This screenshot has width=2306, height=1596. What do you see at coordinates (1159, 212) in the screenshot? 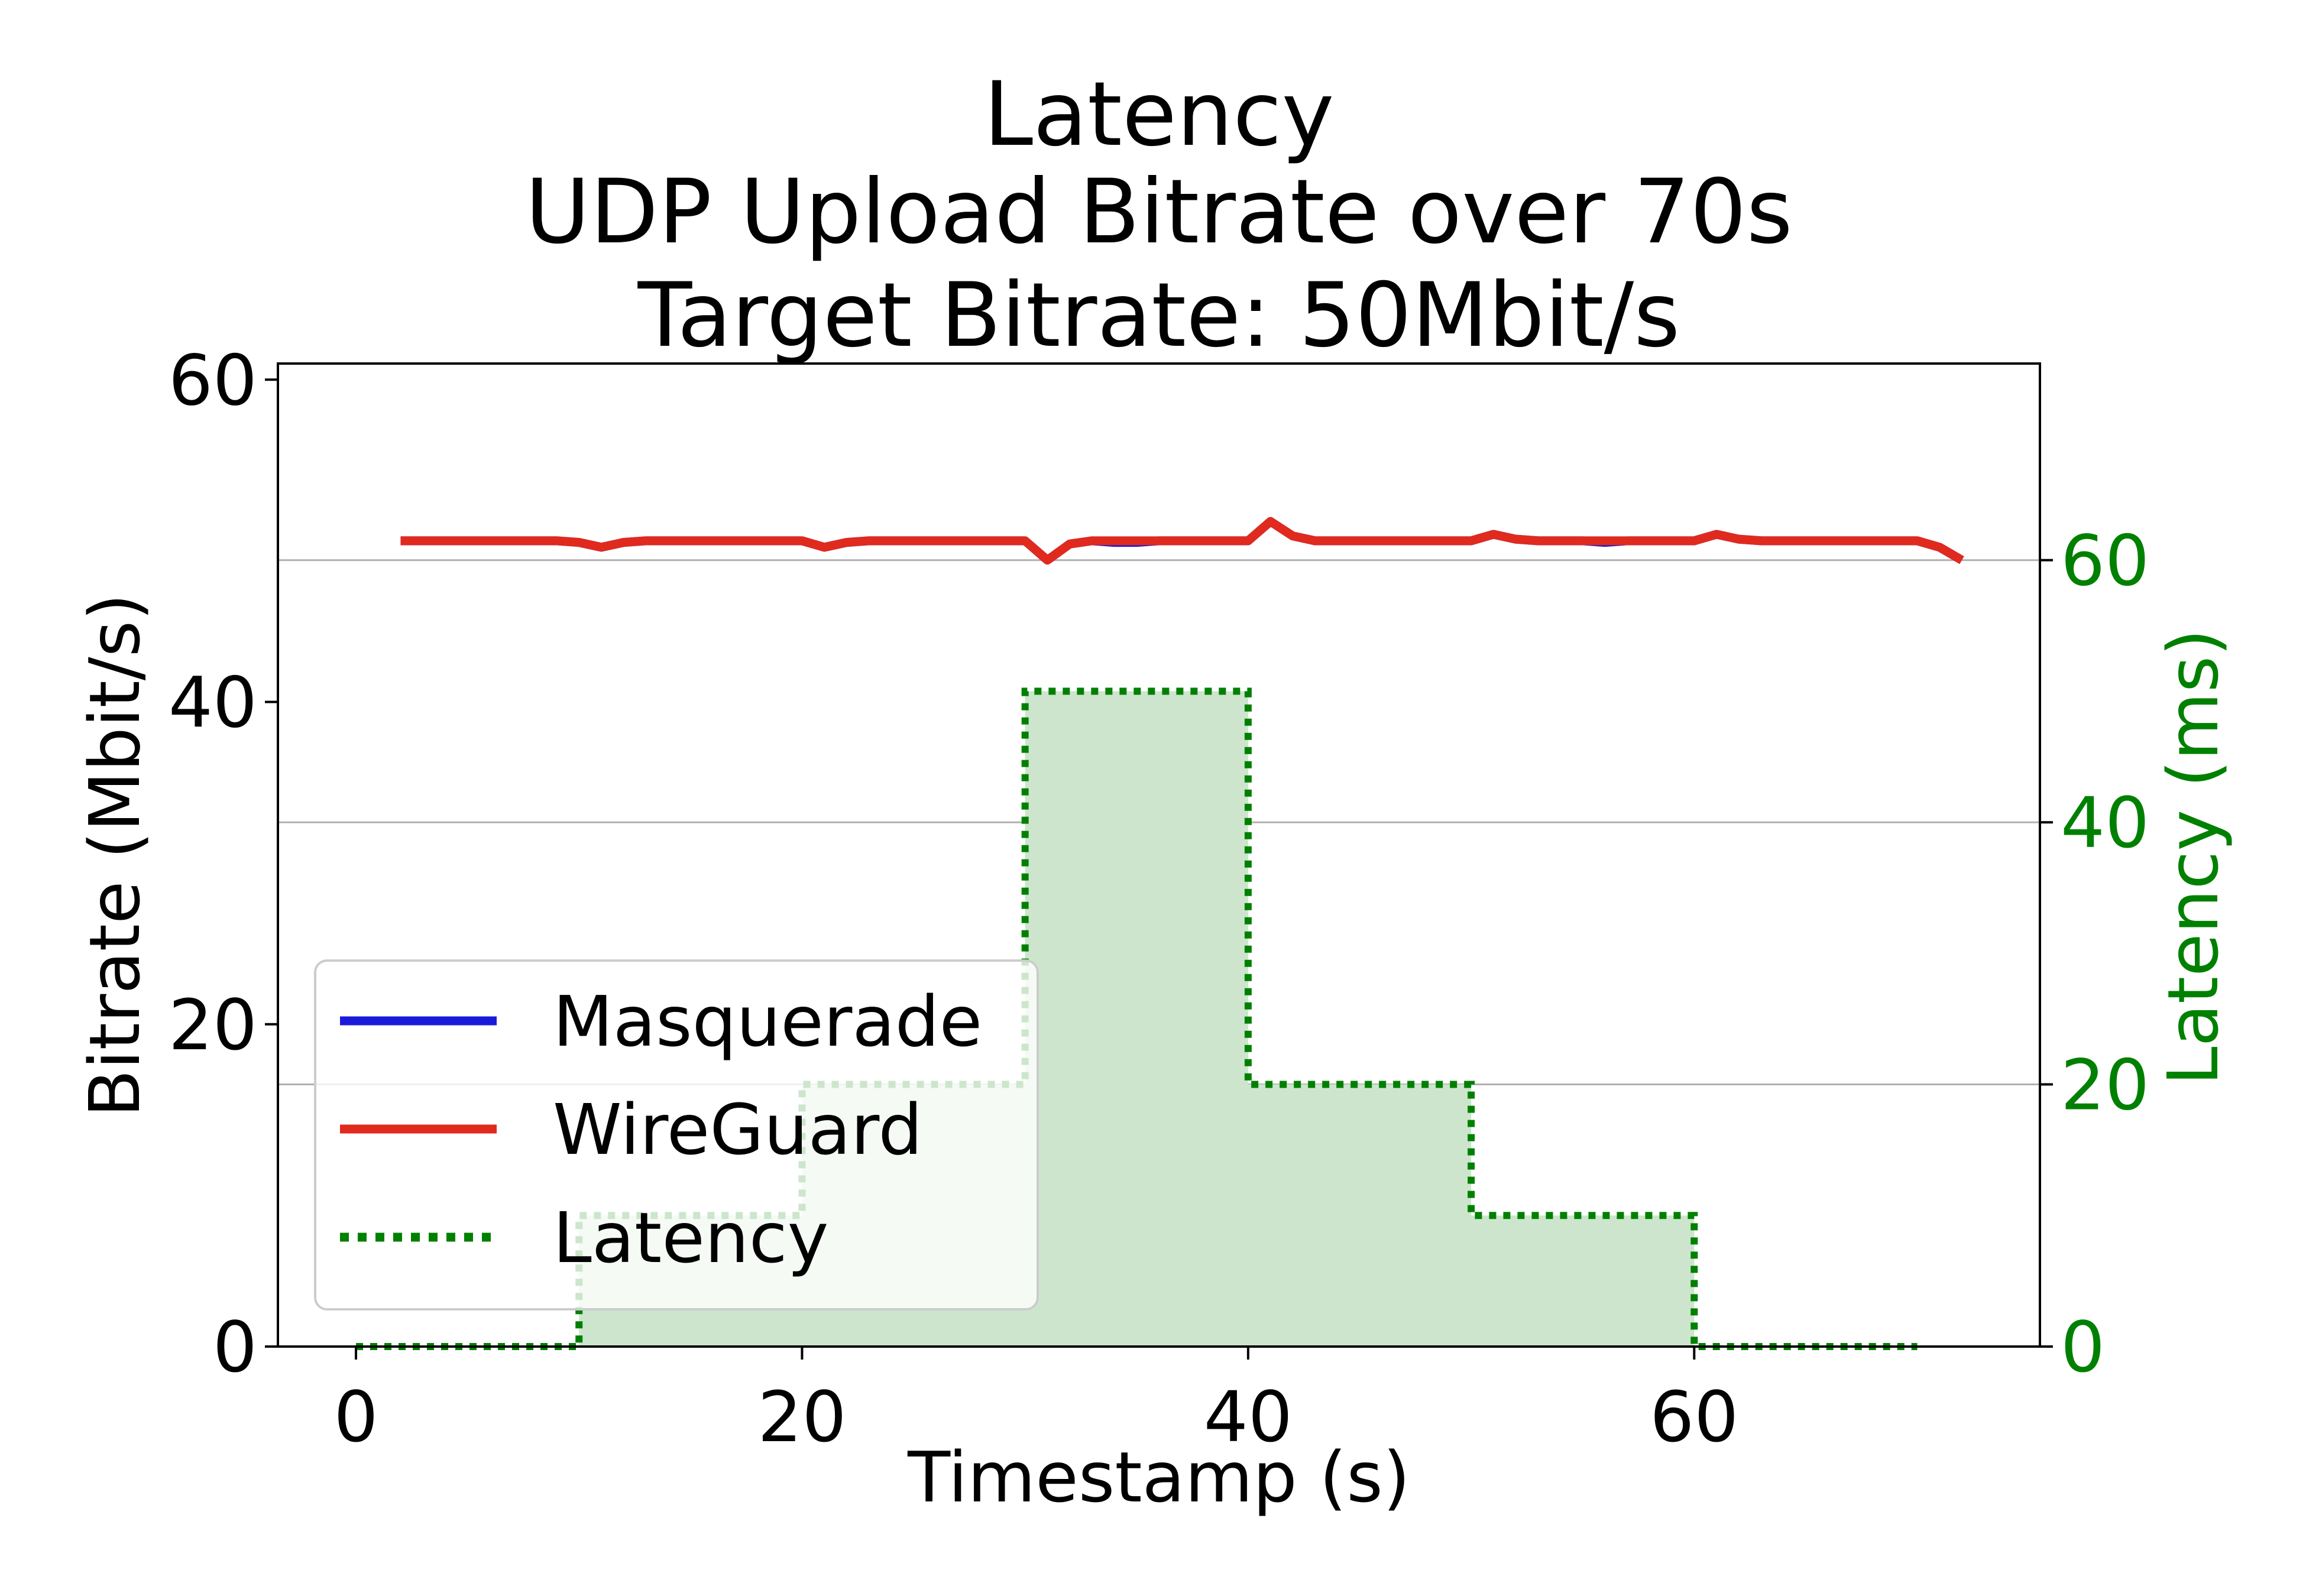
I see `title-line-2: UDP Upload Bitrate over 70s` at bounding box center [1159, 212].